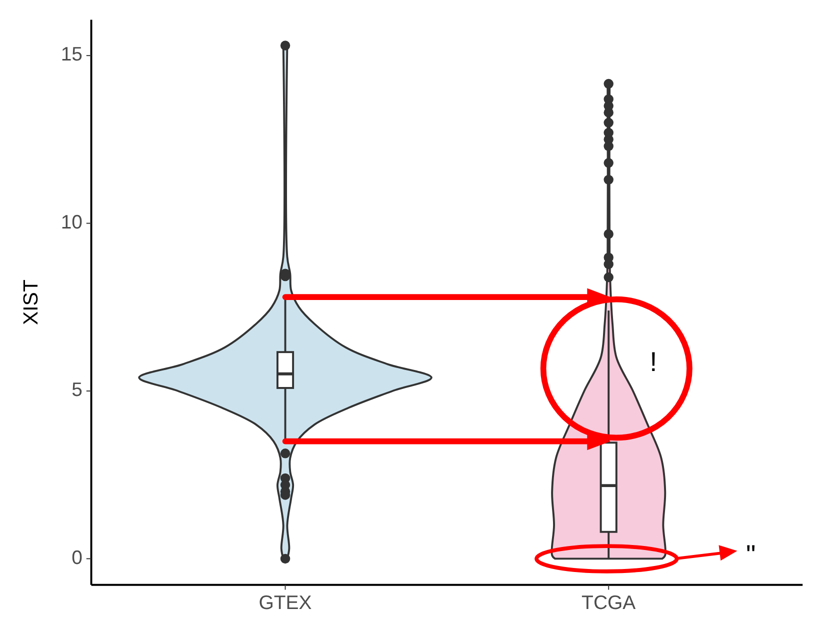 Image resolution: width=813 pixels, height=626 pixels. What do you see at coordinates (285, 603) in the screenshot?
I see `x-tick-label: GTEX` at bounding box center [285, 603].